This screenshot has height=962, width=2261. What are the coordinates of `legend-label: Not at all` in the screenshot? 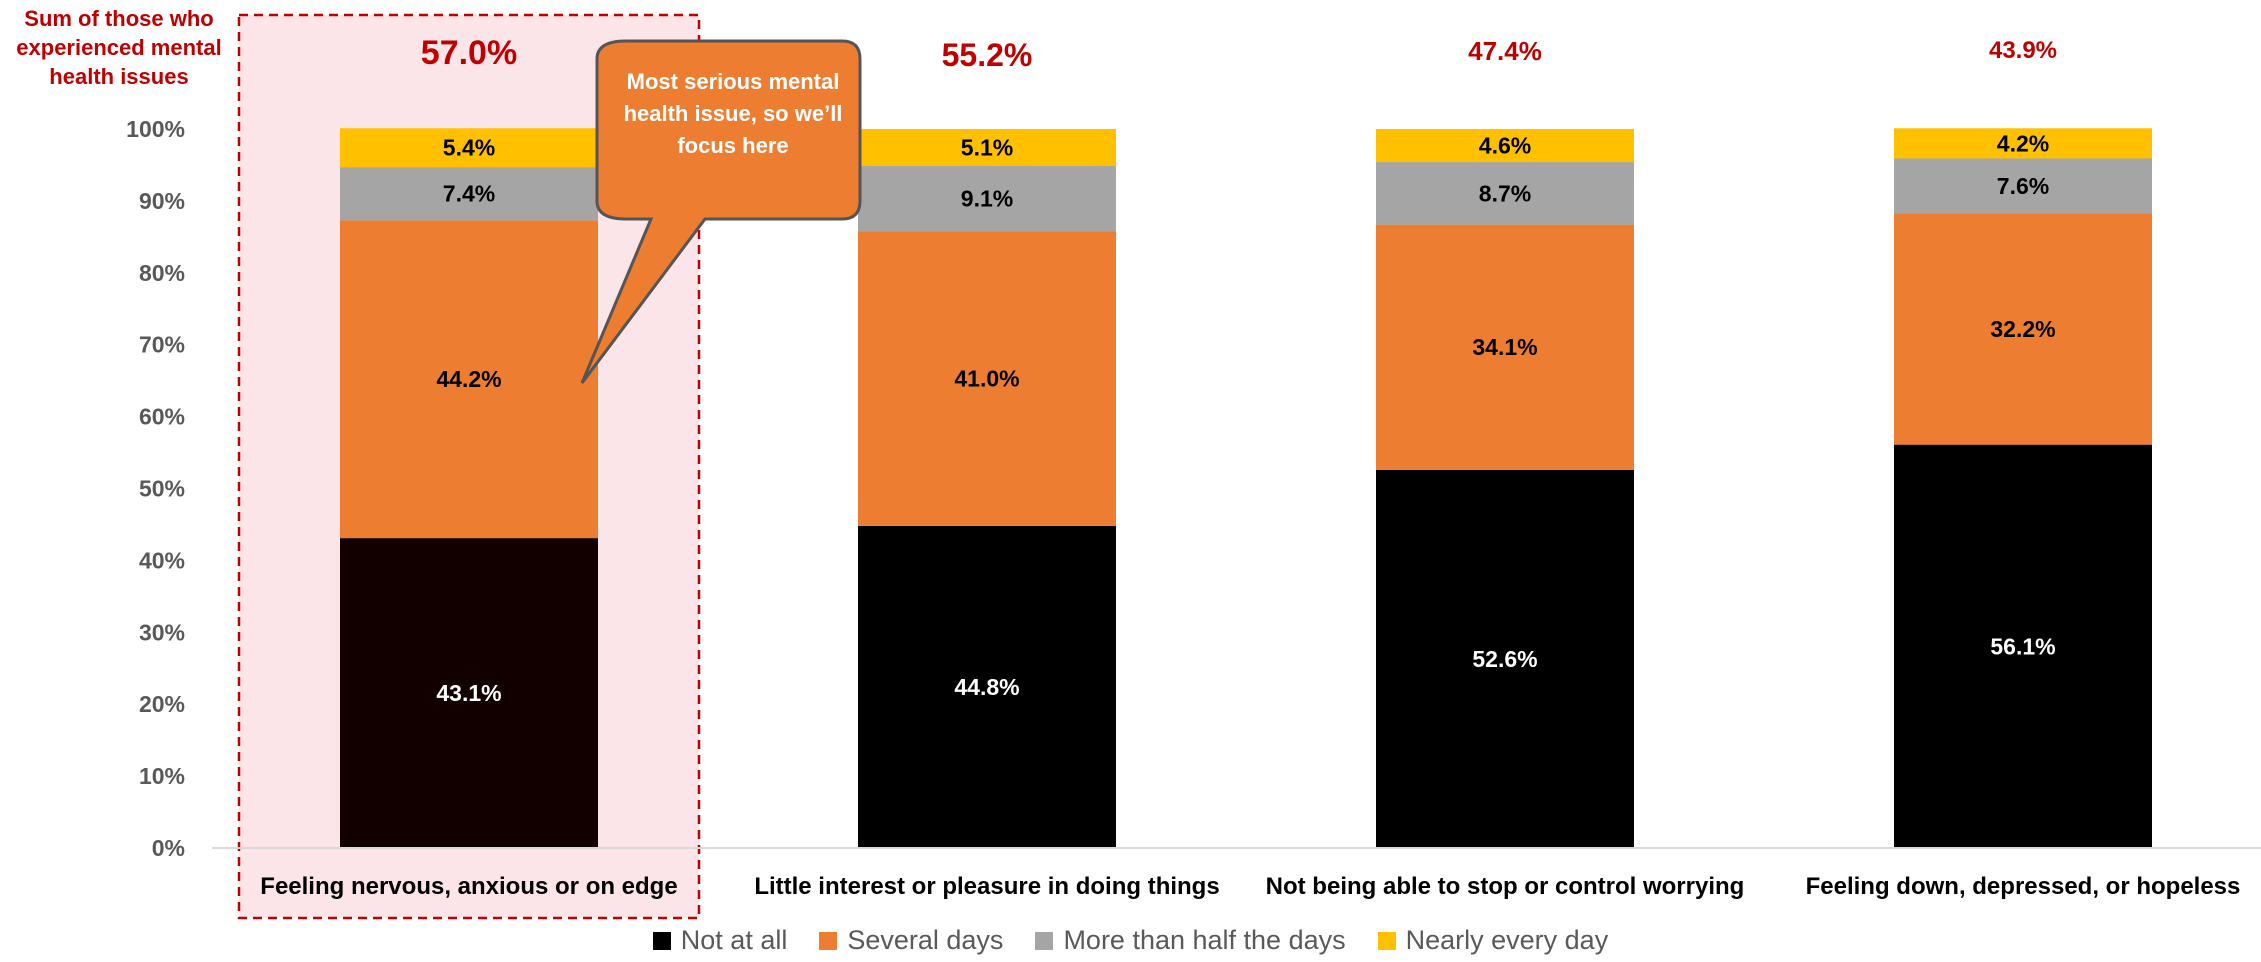 It's located at (734, 940).